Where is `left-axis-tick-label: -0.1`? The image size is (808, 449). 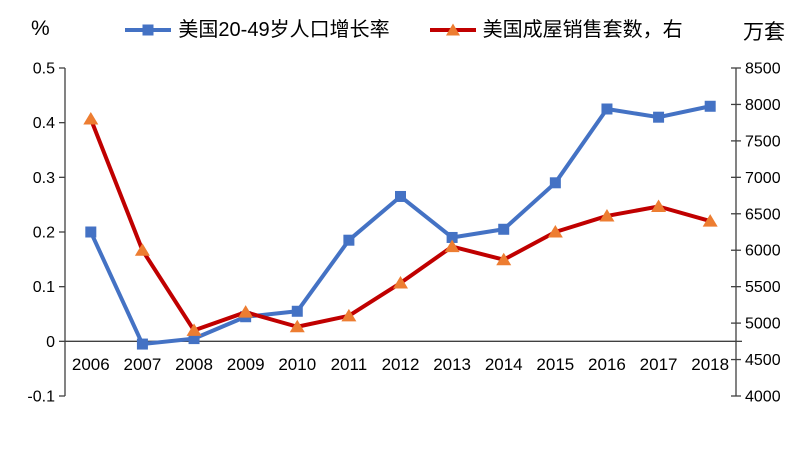
left-axis-tick-label: -0.1 is located at coordinates (41, 397).